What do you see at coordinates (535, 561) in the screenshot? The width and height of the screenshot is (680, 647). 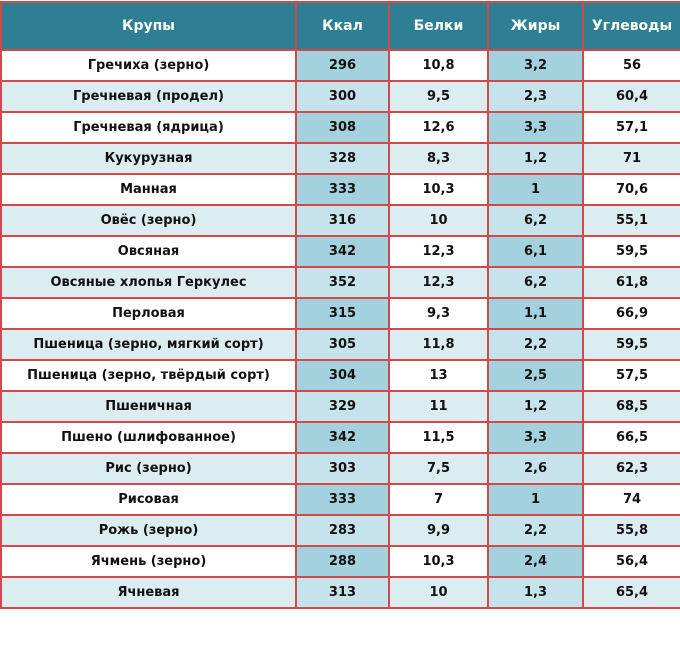 I see `value-cell: 2,4` at bounding box center [535, 561].